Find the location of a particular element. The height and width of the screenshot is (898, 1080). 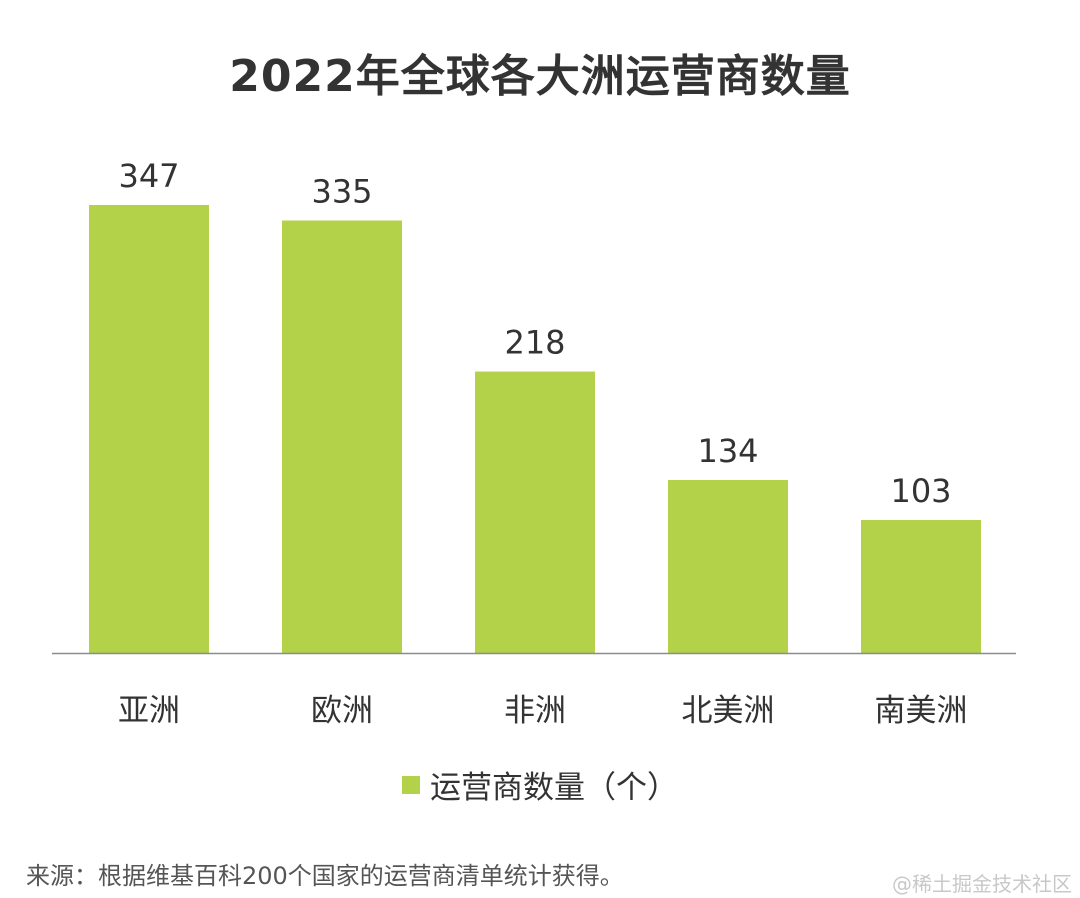

legend: 运营商数量（个） is located at coordinates (540, 784).